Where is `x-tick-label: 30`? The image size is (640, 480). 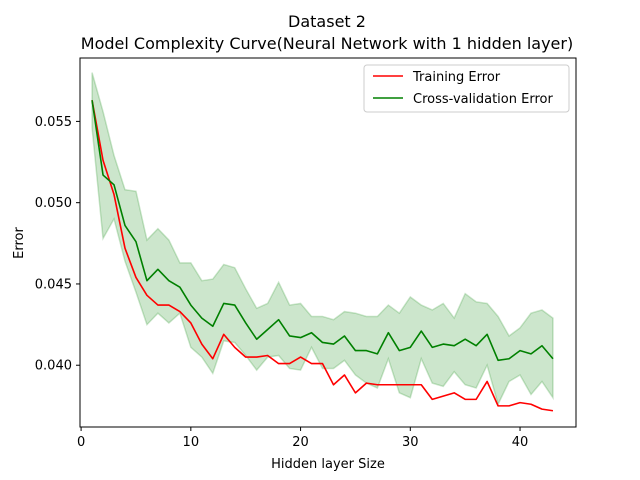 x-tick-label: 30 is located at coordinates (410, 442).